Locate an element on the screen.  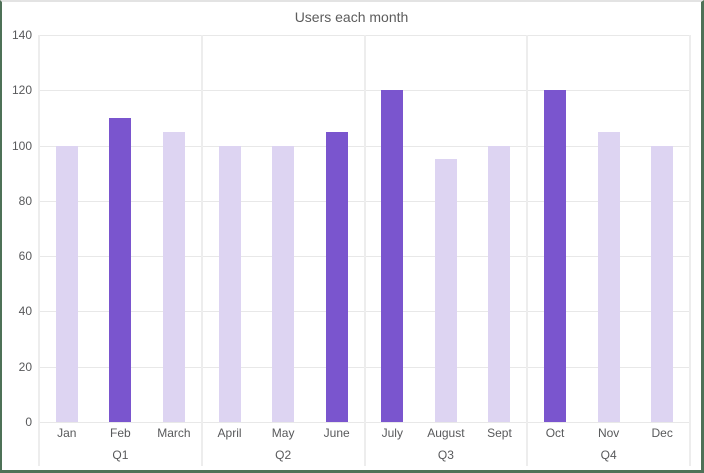
bar-march is located at coordinates (173, 276).